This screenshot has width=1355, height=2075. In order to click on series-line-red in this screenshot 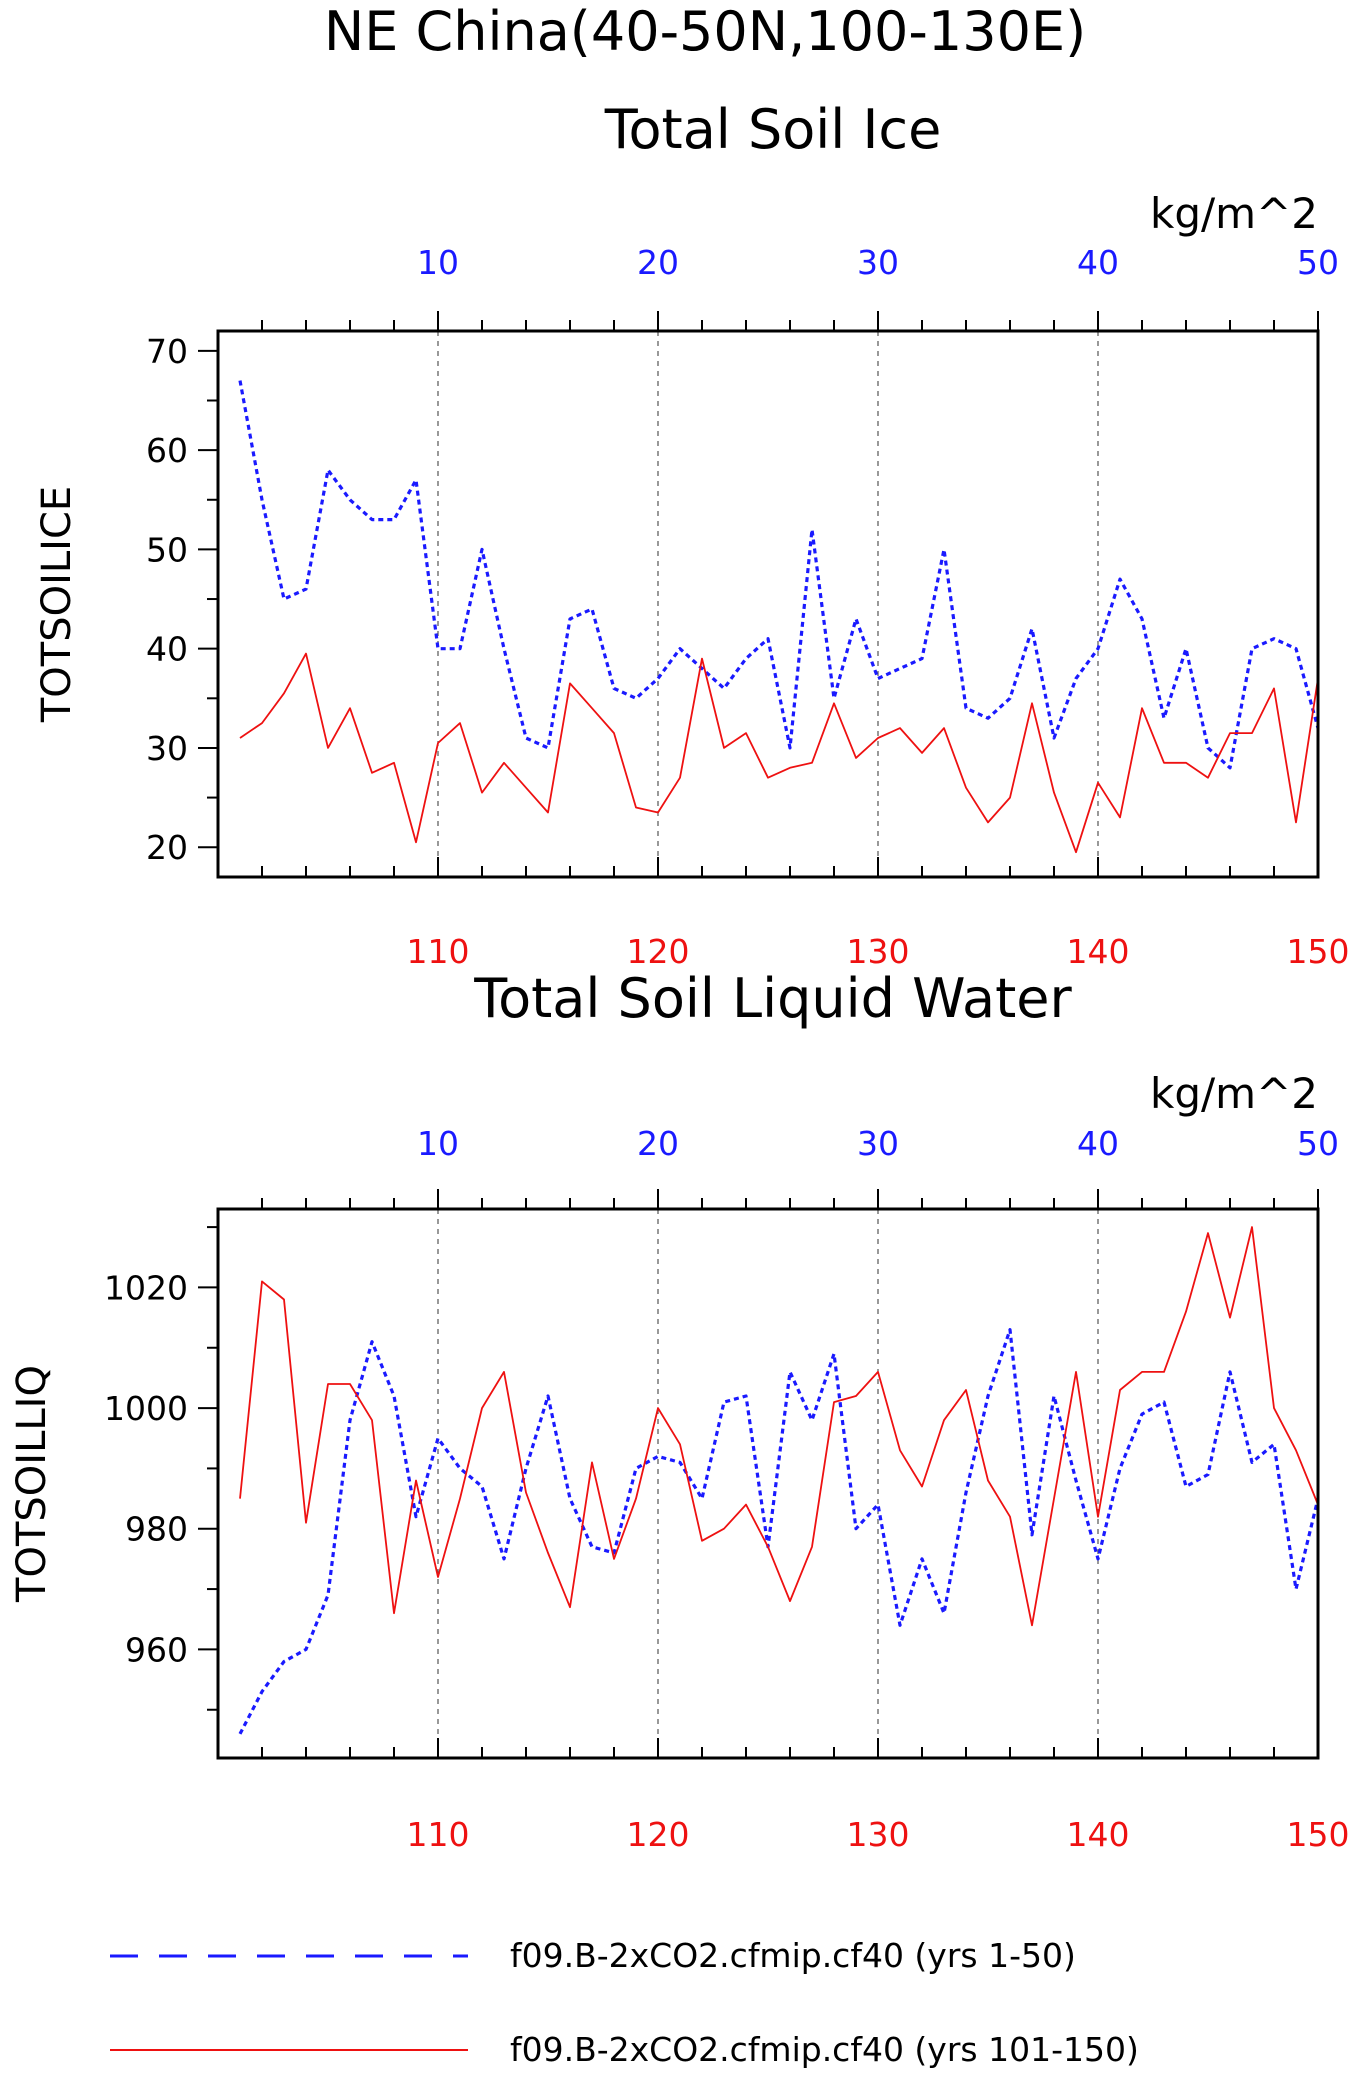, I will do `click(779, 753)`.